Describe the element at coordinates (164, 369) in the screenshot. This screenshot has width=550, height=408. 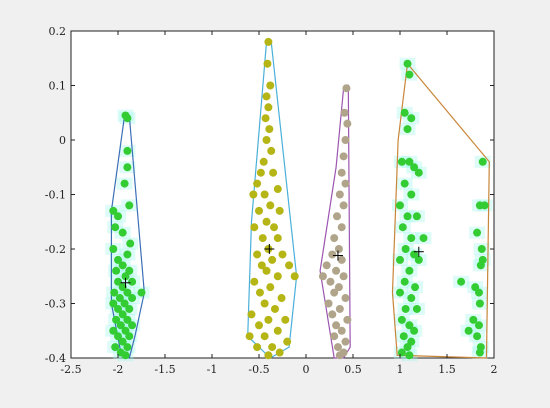
I see `x-tick-label: -1.5` at that location.